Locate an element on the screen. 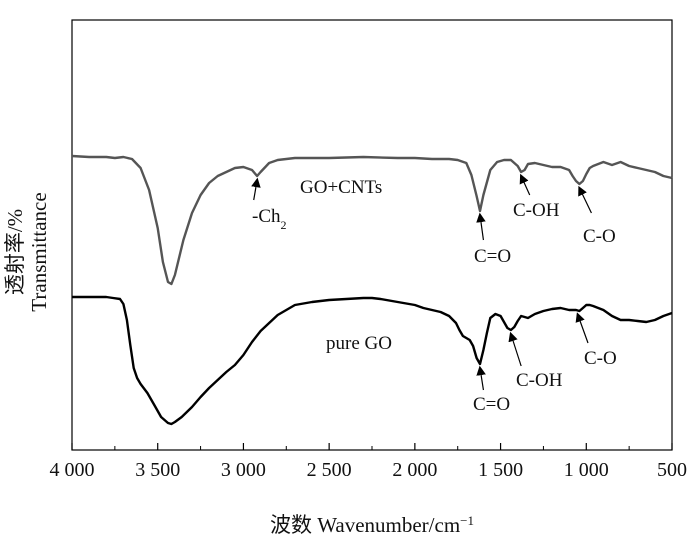 This screenshot has height=559, width=700. x-tick-label: 500 is located at coordinates (672, 470).